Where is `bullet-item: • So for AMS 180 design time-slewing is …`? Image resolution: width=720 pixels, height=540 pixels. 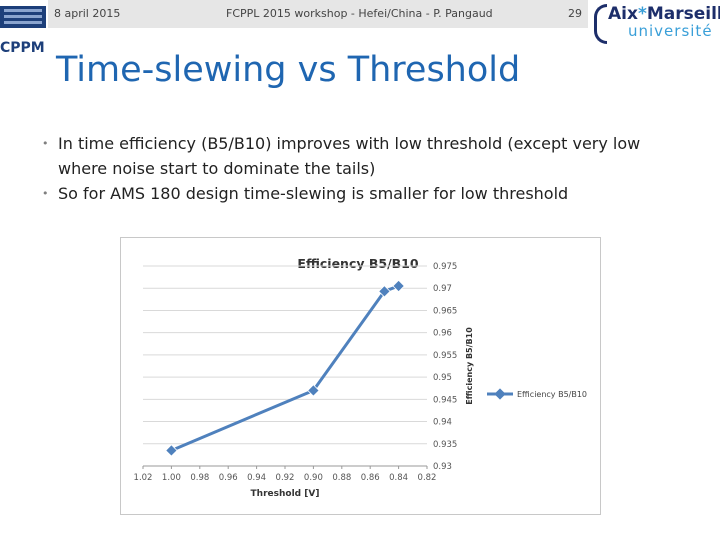
bullet-item: • So for AMS 180 design time-slewing is … is located at coordinates (362, 193).